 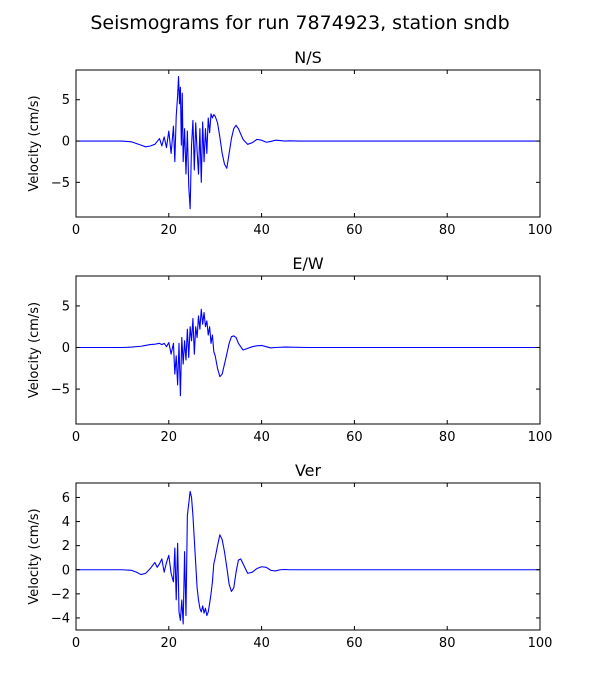 I want to click on trace-line-ver, so click(x=308, y=557).